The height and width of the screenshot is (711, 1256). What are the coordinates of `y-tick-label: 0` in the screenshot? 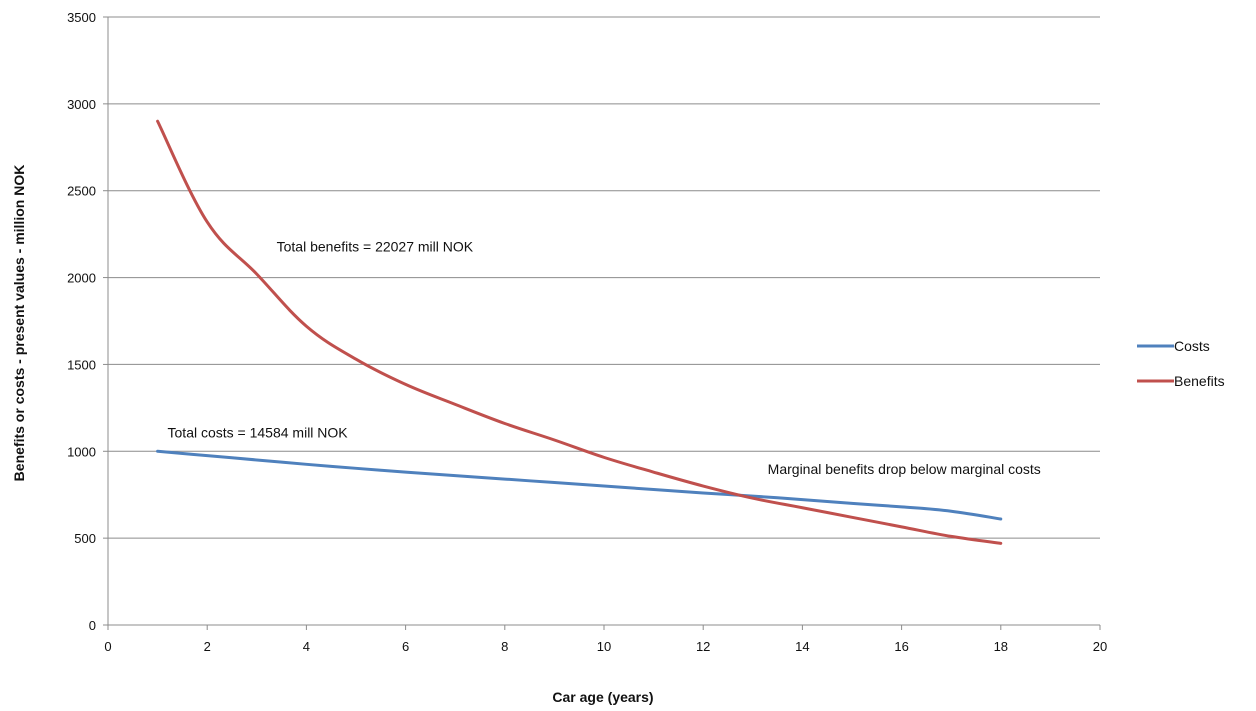 It's located at (92, 625).